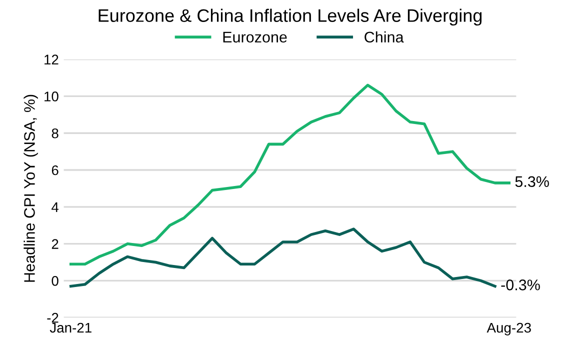  What do you see at coordinates (384, 37) in the screenshot?
I see `legend-label: China` at bounding box center [384, 37].